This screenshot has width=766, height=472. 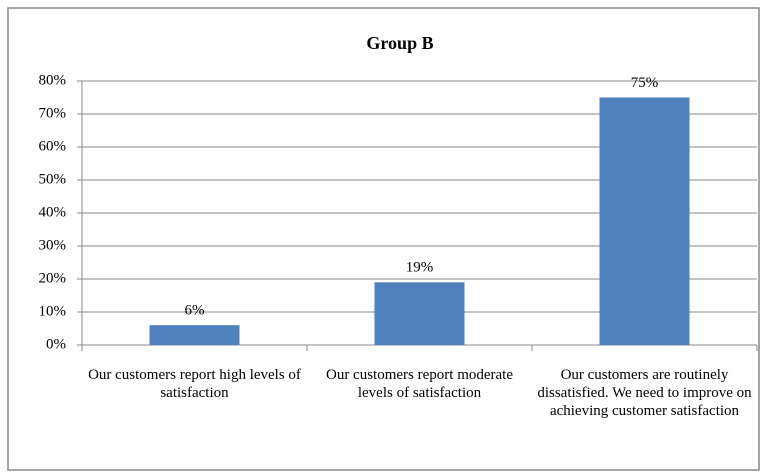 I want to click on y-tick-label: 50%, so click(x=53, y=179).